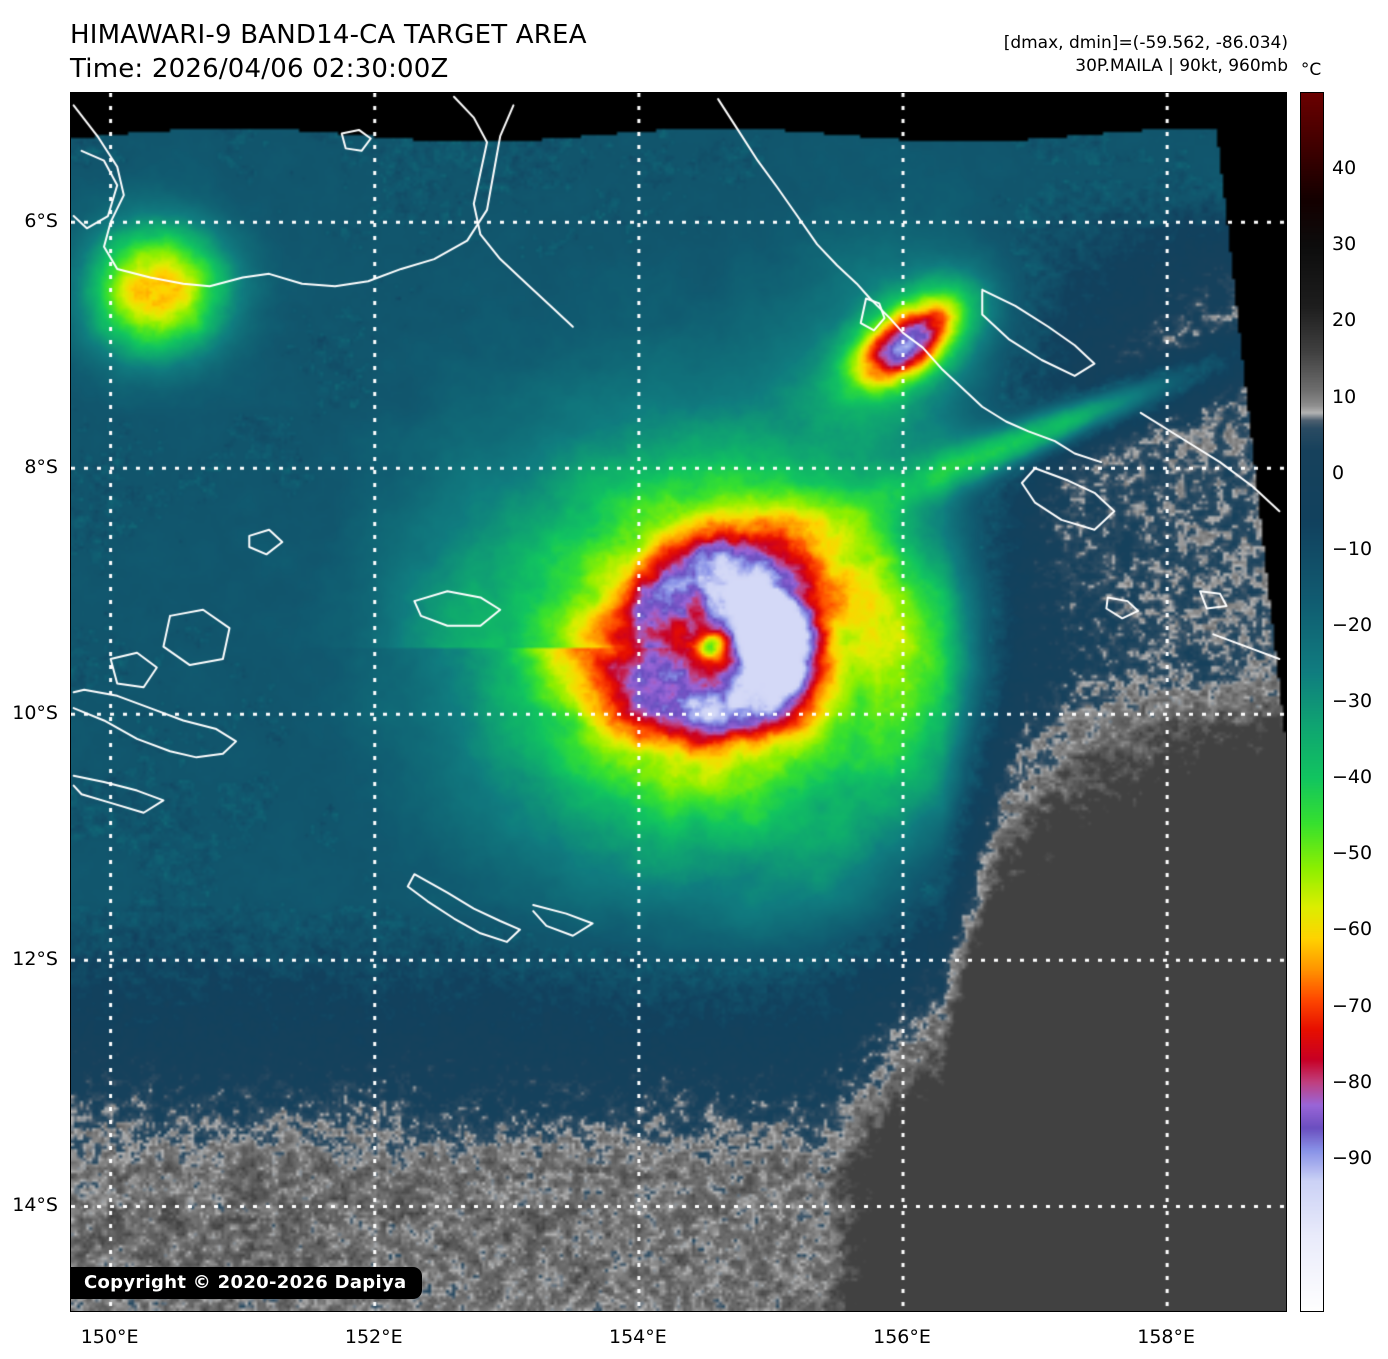  What do you see at coordinates (1344, 396) in the screenshot?
I see `colorbar-tick-3: 10` at bounding box center [1344, 396].